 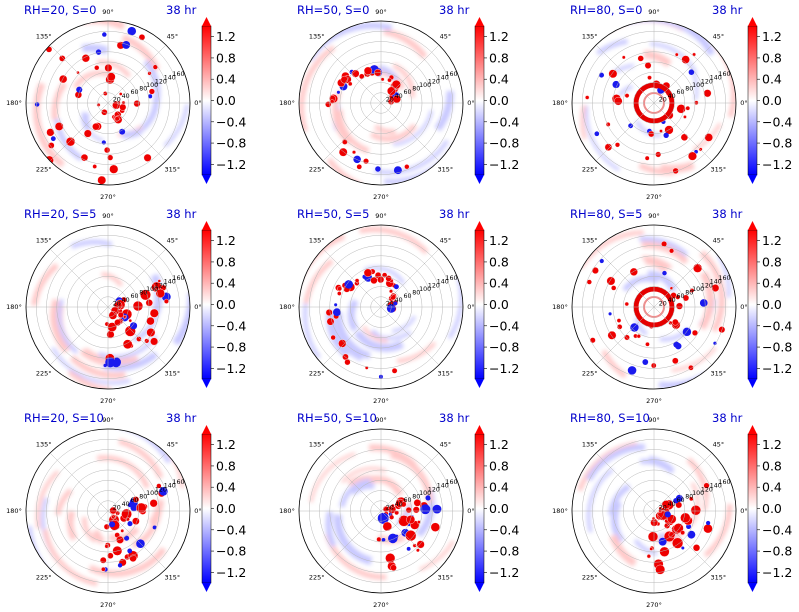 I want to click on radial-tick-label: 80, so click(x=689, y=497).